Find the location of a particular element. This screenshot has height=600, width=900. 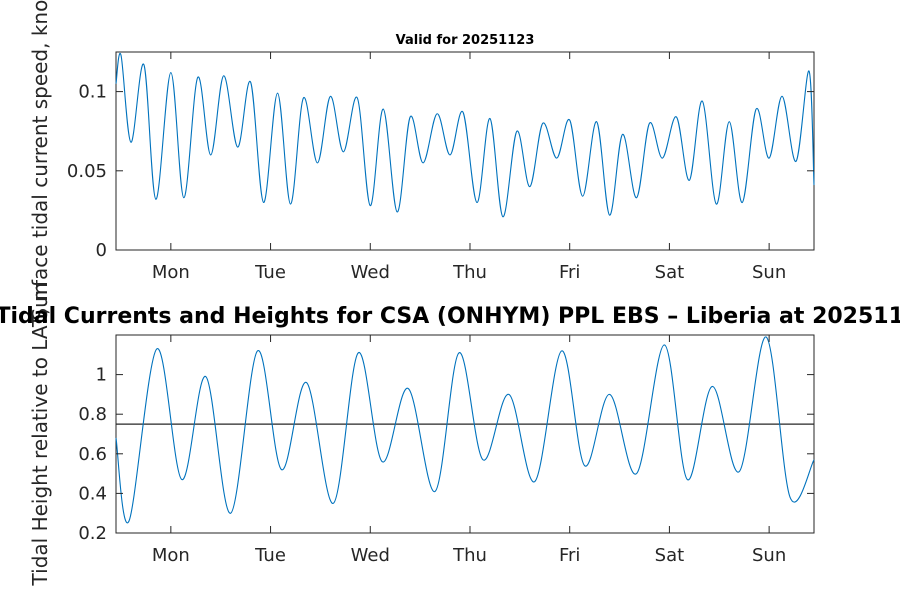

y-tick-label: 0.2 is located at coordinates (92, 533).